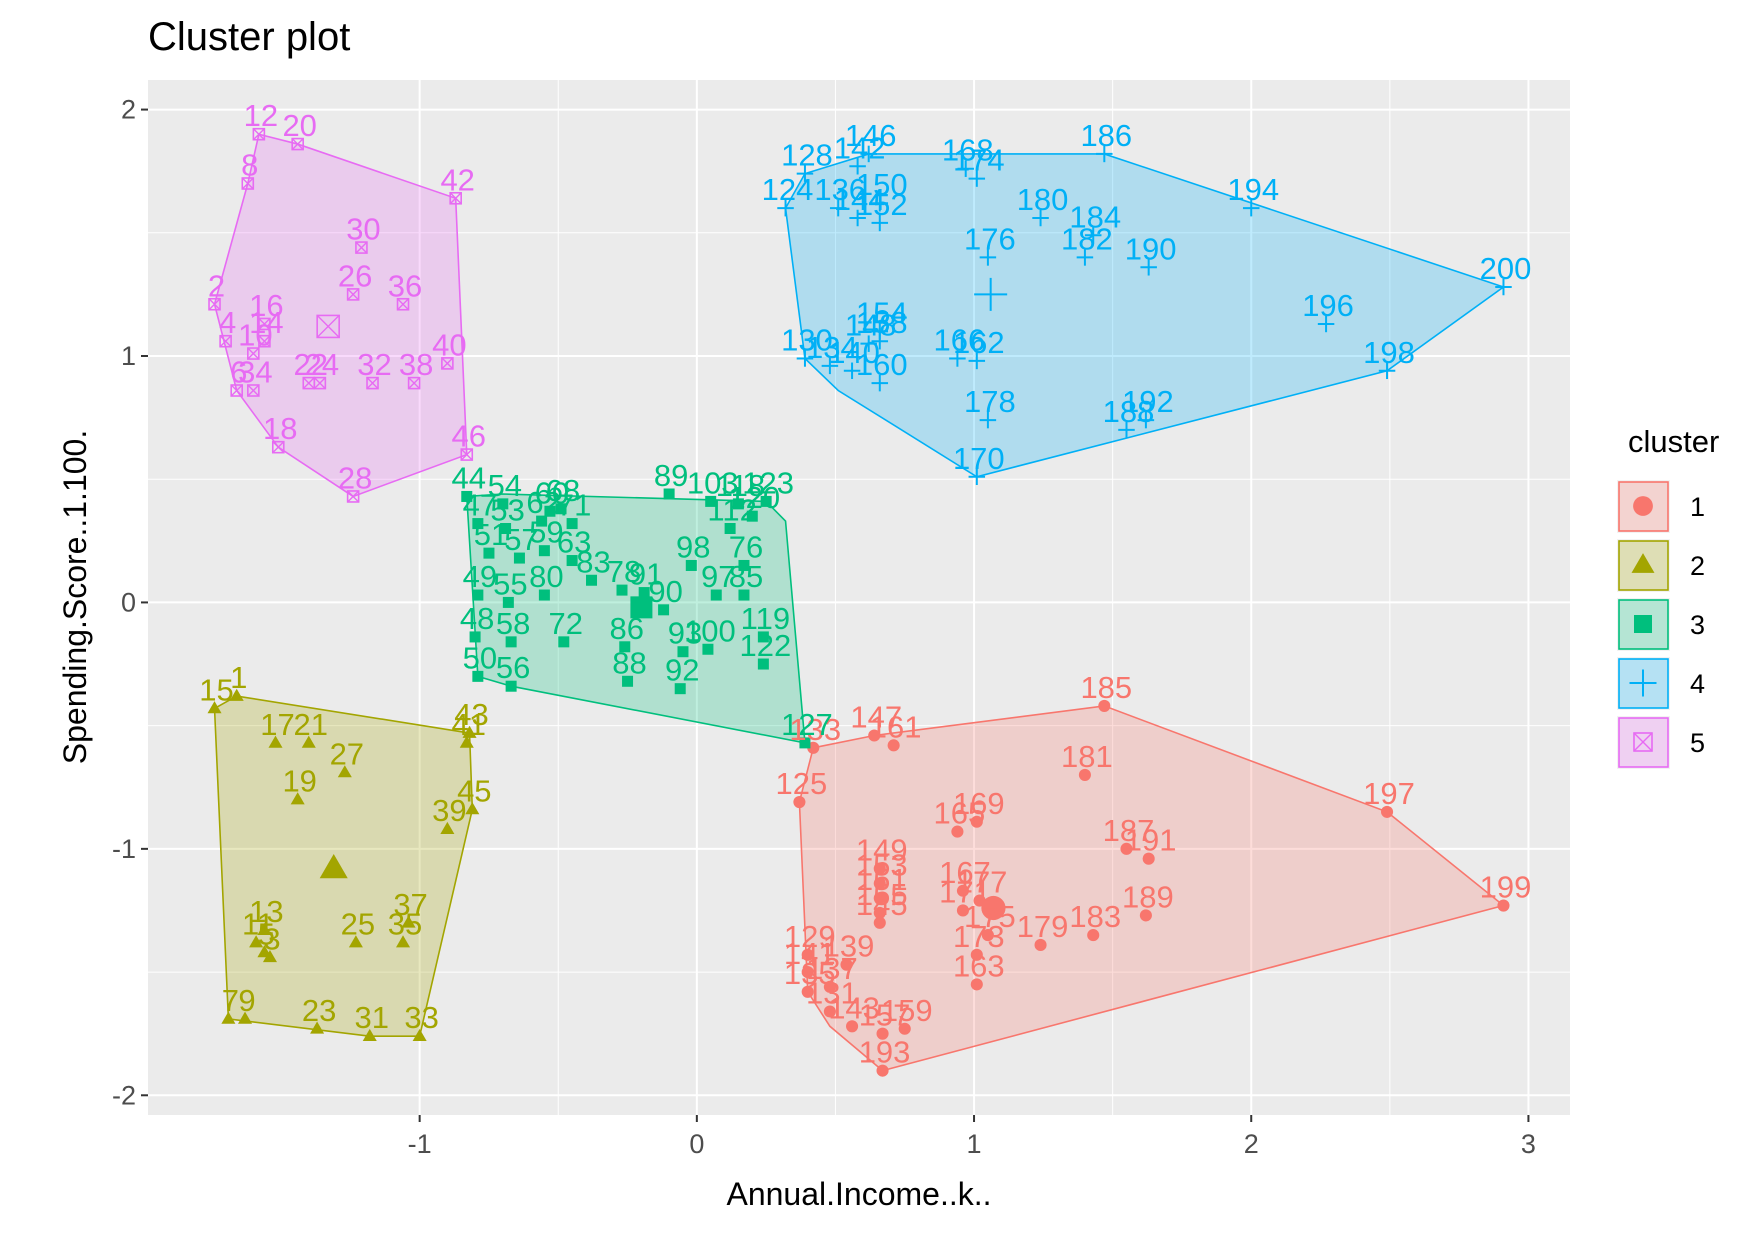  Describe the element at coordinates (1389, 793) in the screenshot. I see `point-label: 197` at that location.